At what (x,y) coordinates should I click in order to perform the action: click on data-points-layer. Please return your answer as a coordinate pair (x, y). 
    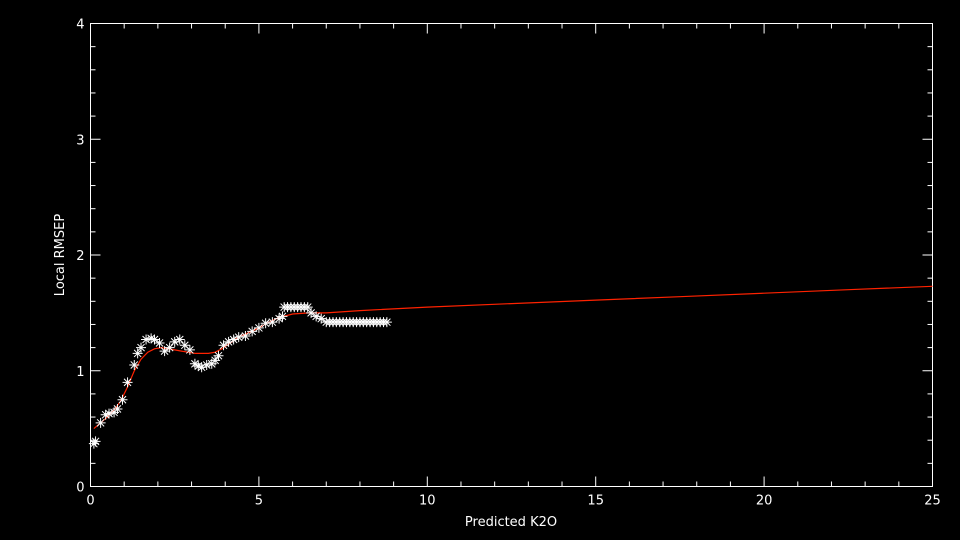
    Looking at the image, I should click on (240, 375).